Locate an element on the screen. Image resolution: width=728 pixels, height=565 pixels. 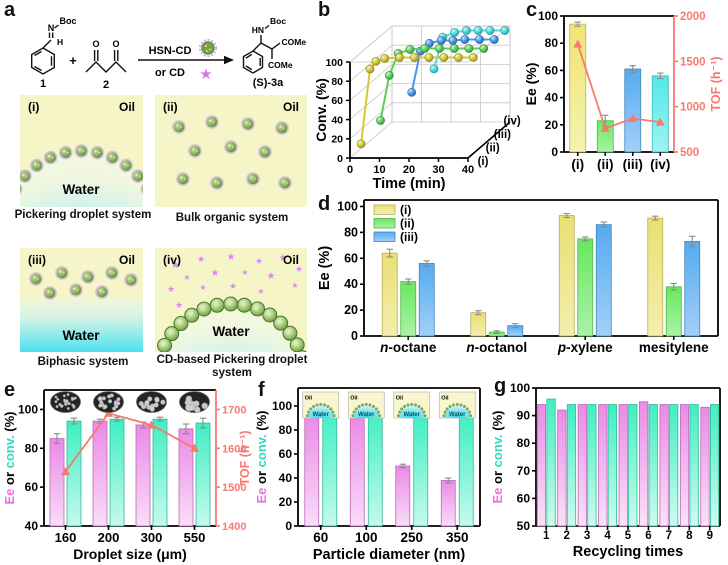
carbonyl-o1: O is located at coordinates (95, 44).